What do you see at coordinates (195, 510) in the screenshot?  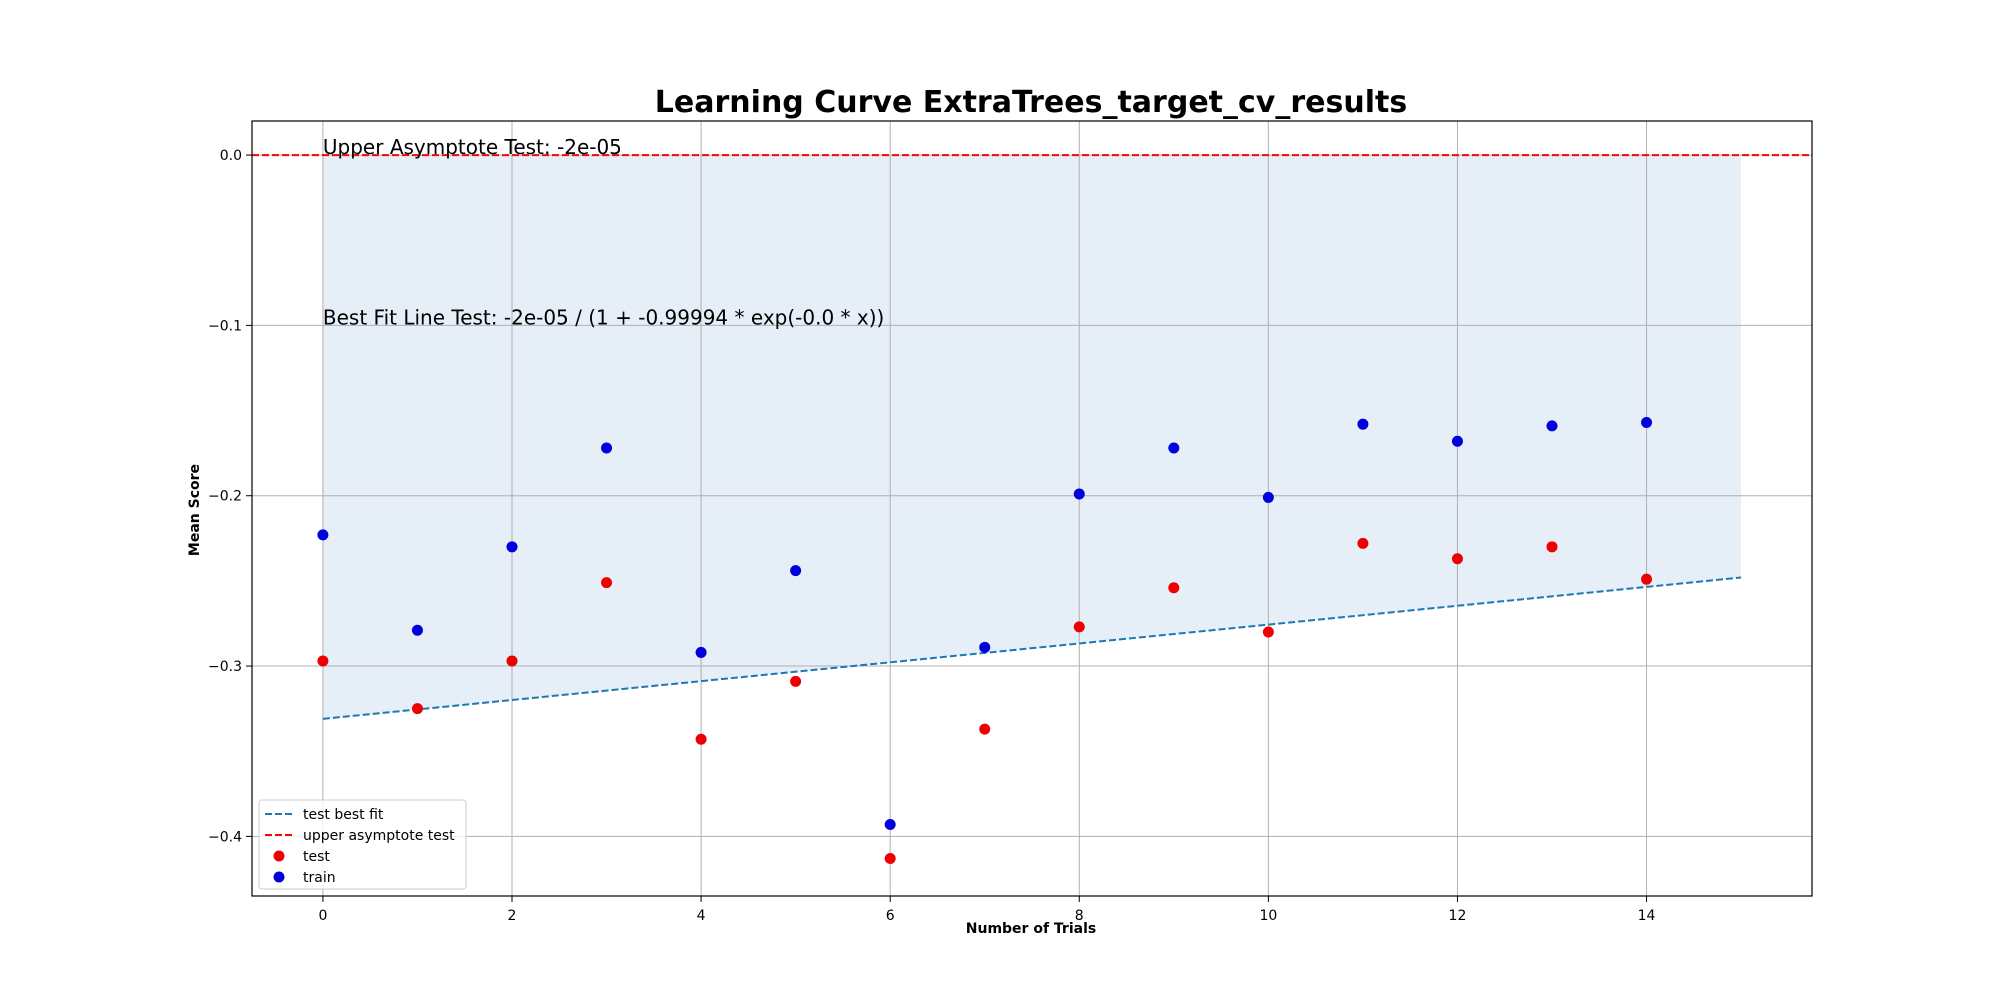 I see `y-axis-label: Mean Score` at bounding box center [195, 510].